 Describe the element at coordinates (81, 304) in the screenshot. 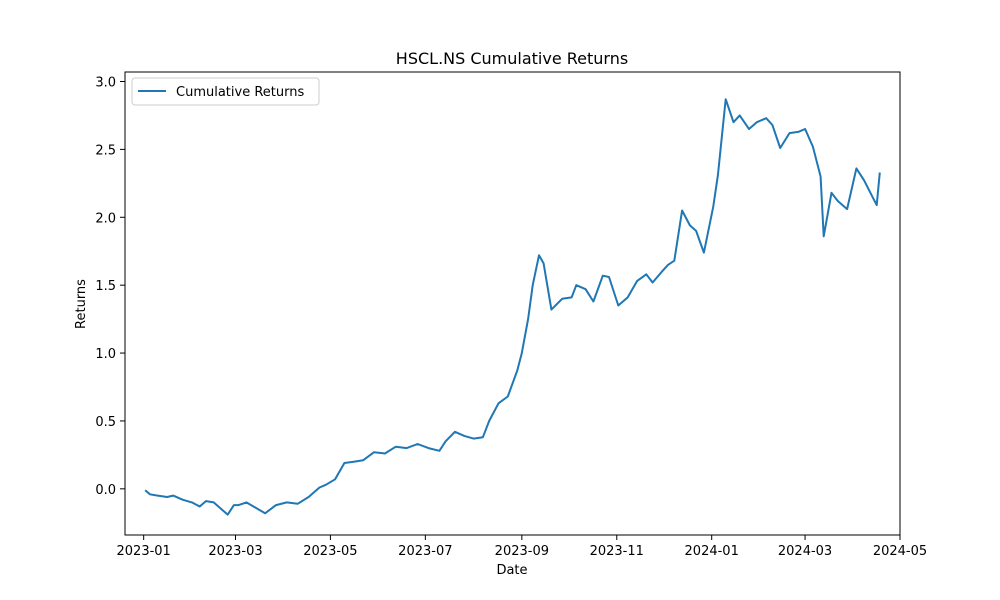

I see `y-axis-label: Returns` at that location.